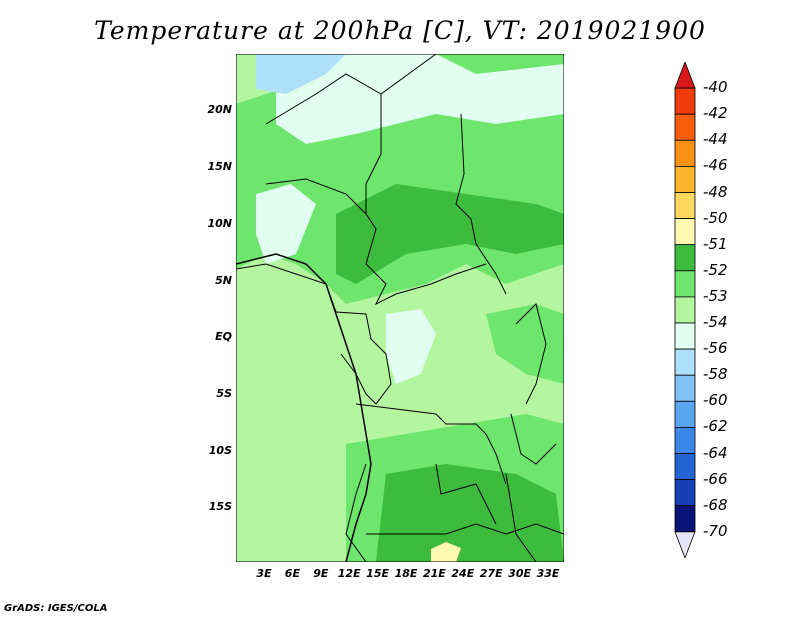 The image size is (800, 618). I want to click on colorbar-label: -60, so click(715, 400).